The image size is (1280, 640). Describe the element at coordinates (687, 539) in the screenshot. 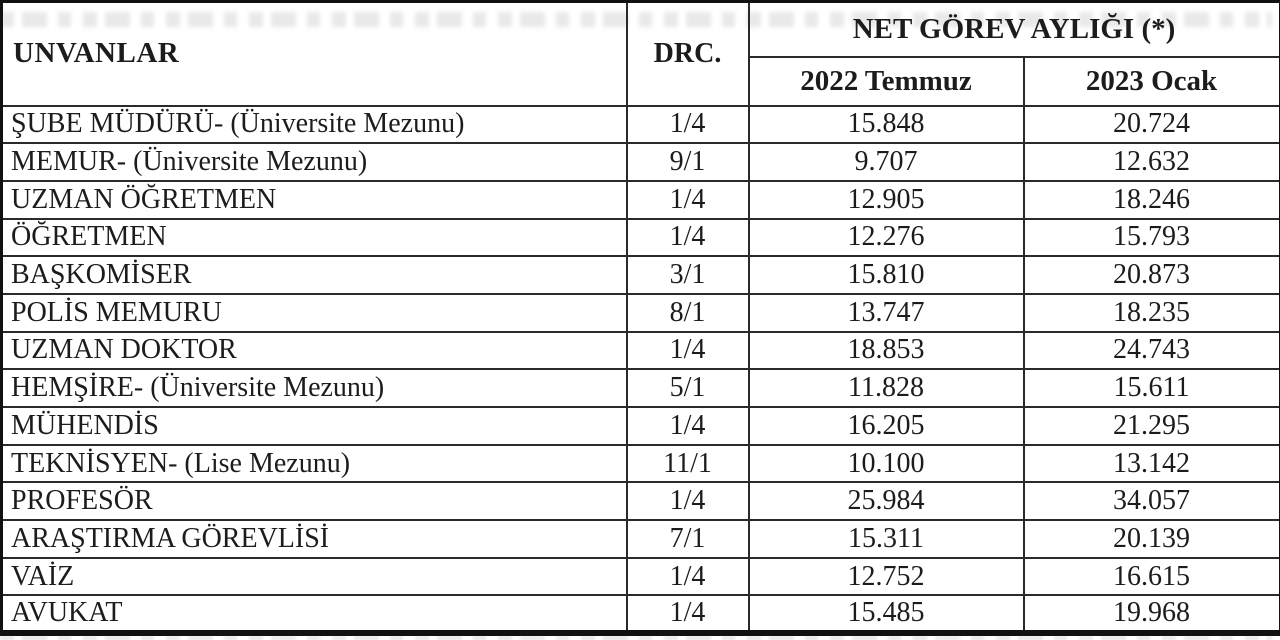

I see `degree-cell: 7/1` at that location.